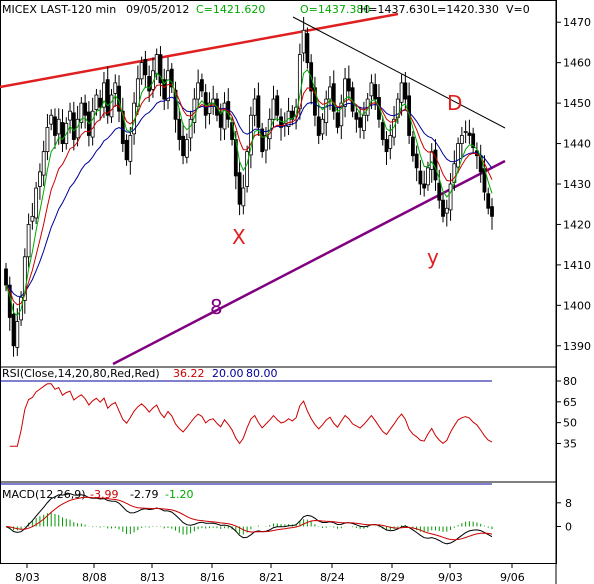 The width and height of the screenshot is (594, 584). I want to click on price-tick-label: 1460, so click(577, 63).